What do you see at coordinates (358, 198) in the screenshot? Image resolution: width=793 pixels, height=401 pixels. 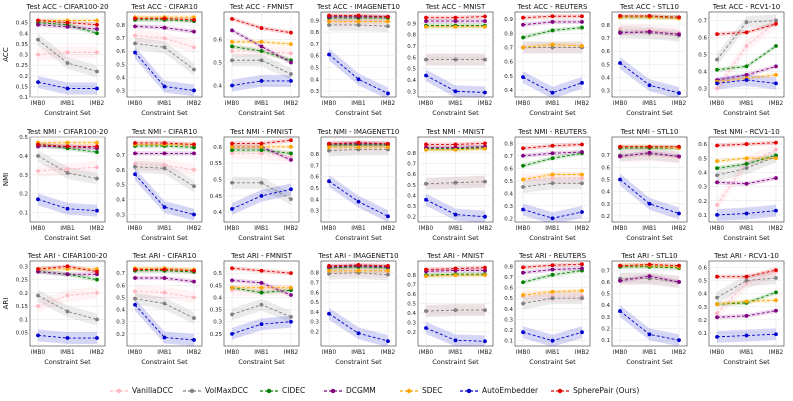 I see `band-autoembedder` at bounding box center [358, 198].